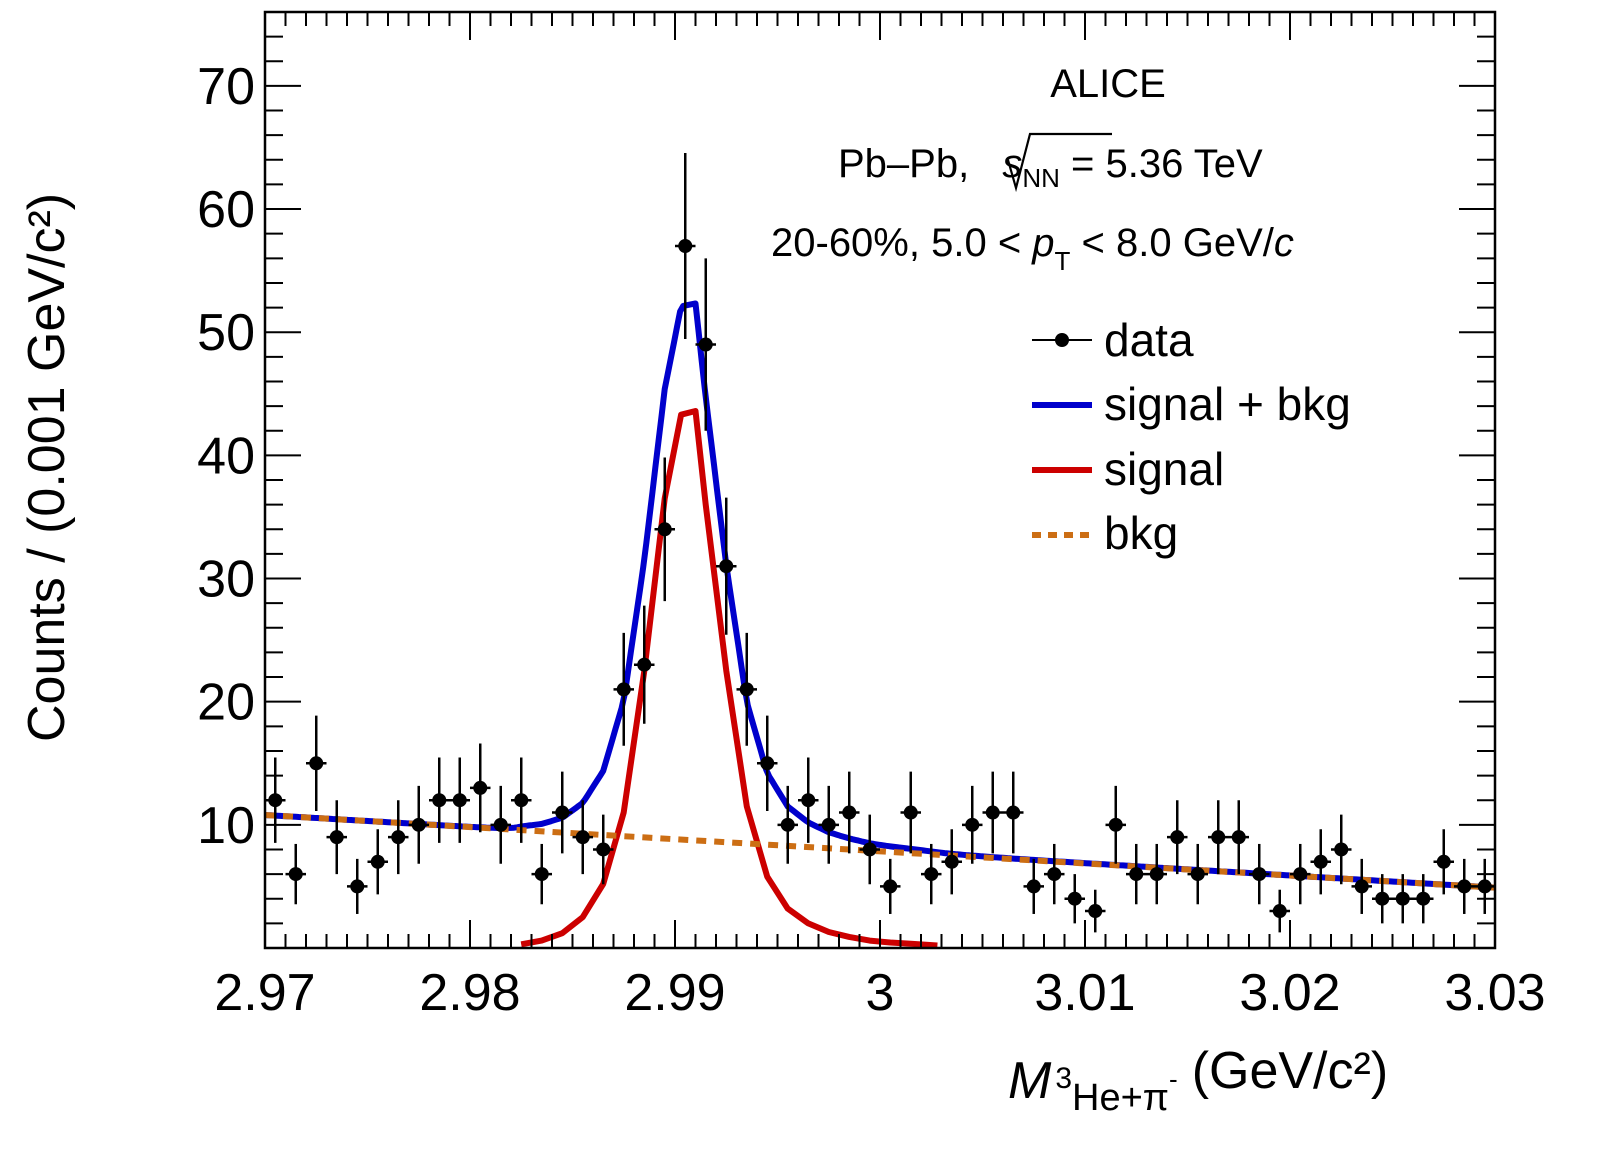  What do you see at coordinates (264, 993) in the screenshot?
I see `x-tick-label: 2.97` at bounding box center [264, 993].